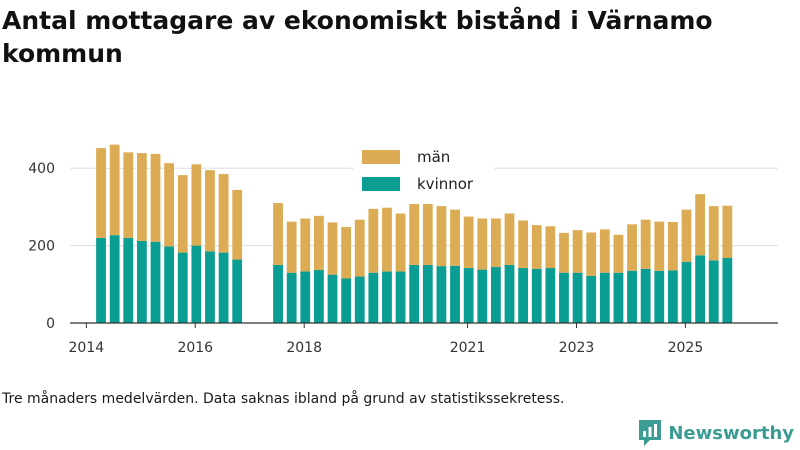  I want to click on x-tick-label: 2018, so click(304, 348).